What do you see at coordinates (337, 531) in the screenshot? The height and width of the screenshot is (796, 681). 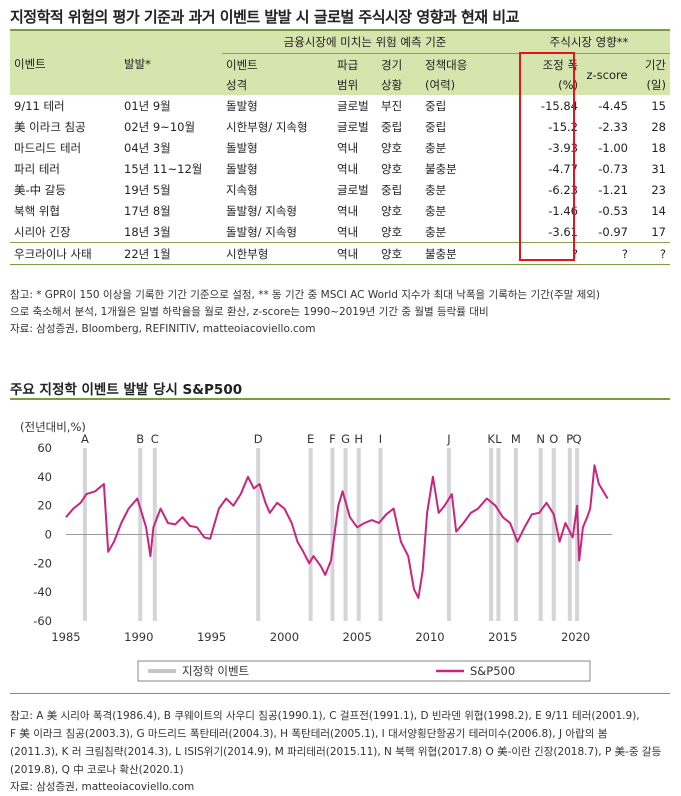 I see `sp500-line` at bounding box center [337, 531].